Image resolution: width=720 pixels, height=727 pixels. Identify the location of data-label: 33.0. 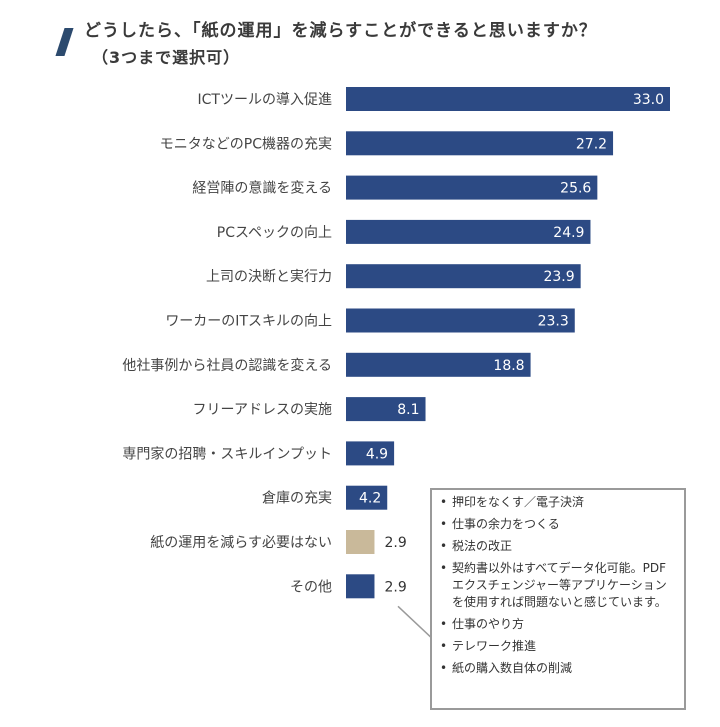
(648, 100).